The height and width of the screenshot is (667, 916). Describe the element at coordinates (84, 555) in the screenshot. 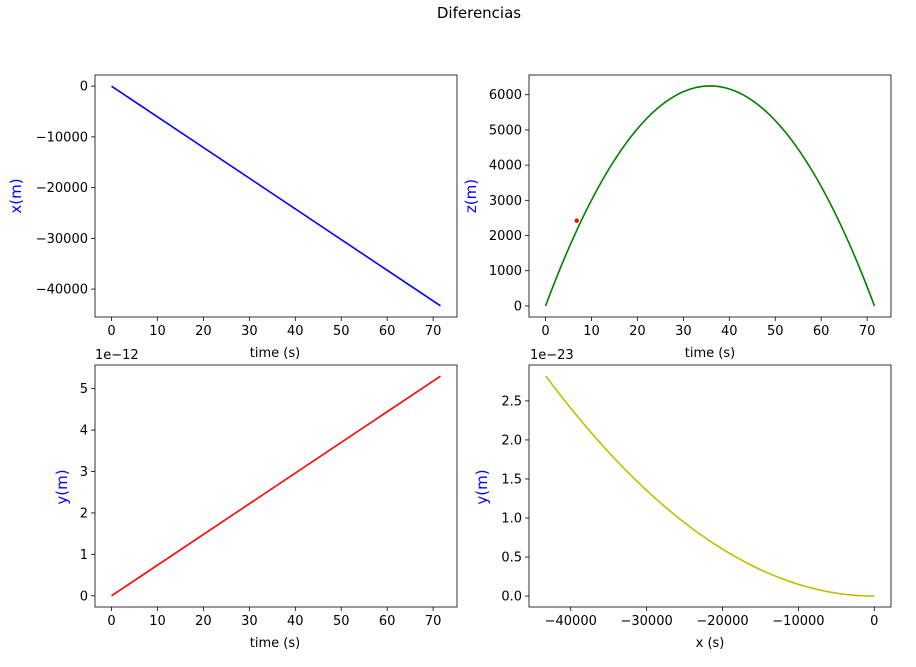

I see `y-tick-label: 1` at that location.